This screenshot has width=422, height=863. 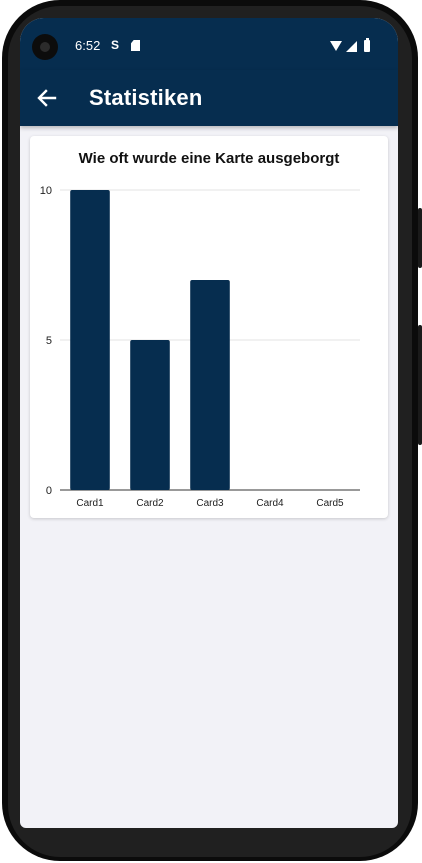 I want to click on y-tick-label: 10, so click(x=46, y=191).